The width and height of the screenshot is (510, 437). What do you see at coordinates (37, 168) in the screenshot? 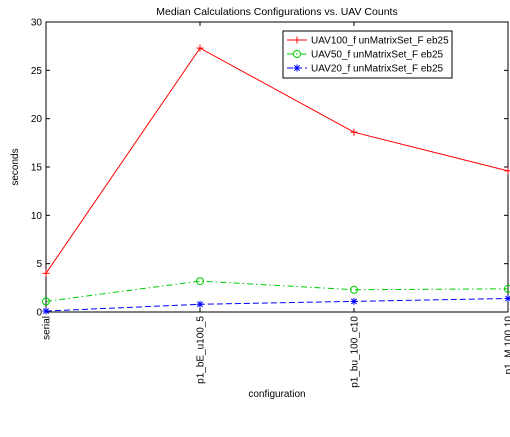
I see `y-tick-label: 15` at bounding box center [37, 168].